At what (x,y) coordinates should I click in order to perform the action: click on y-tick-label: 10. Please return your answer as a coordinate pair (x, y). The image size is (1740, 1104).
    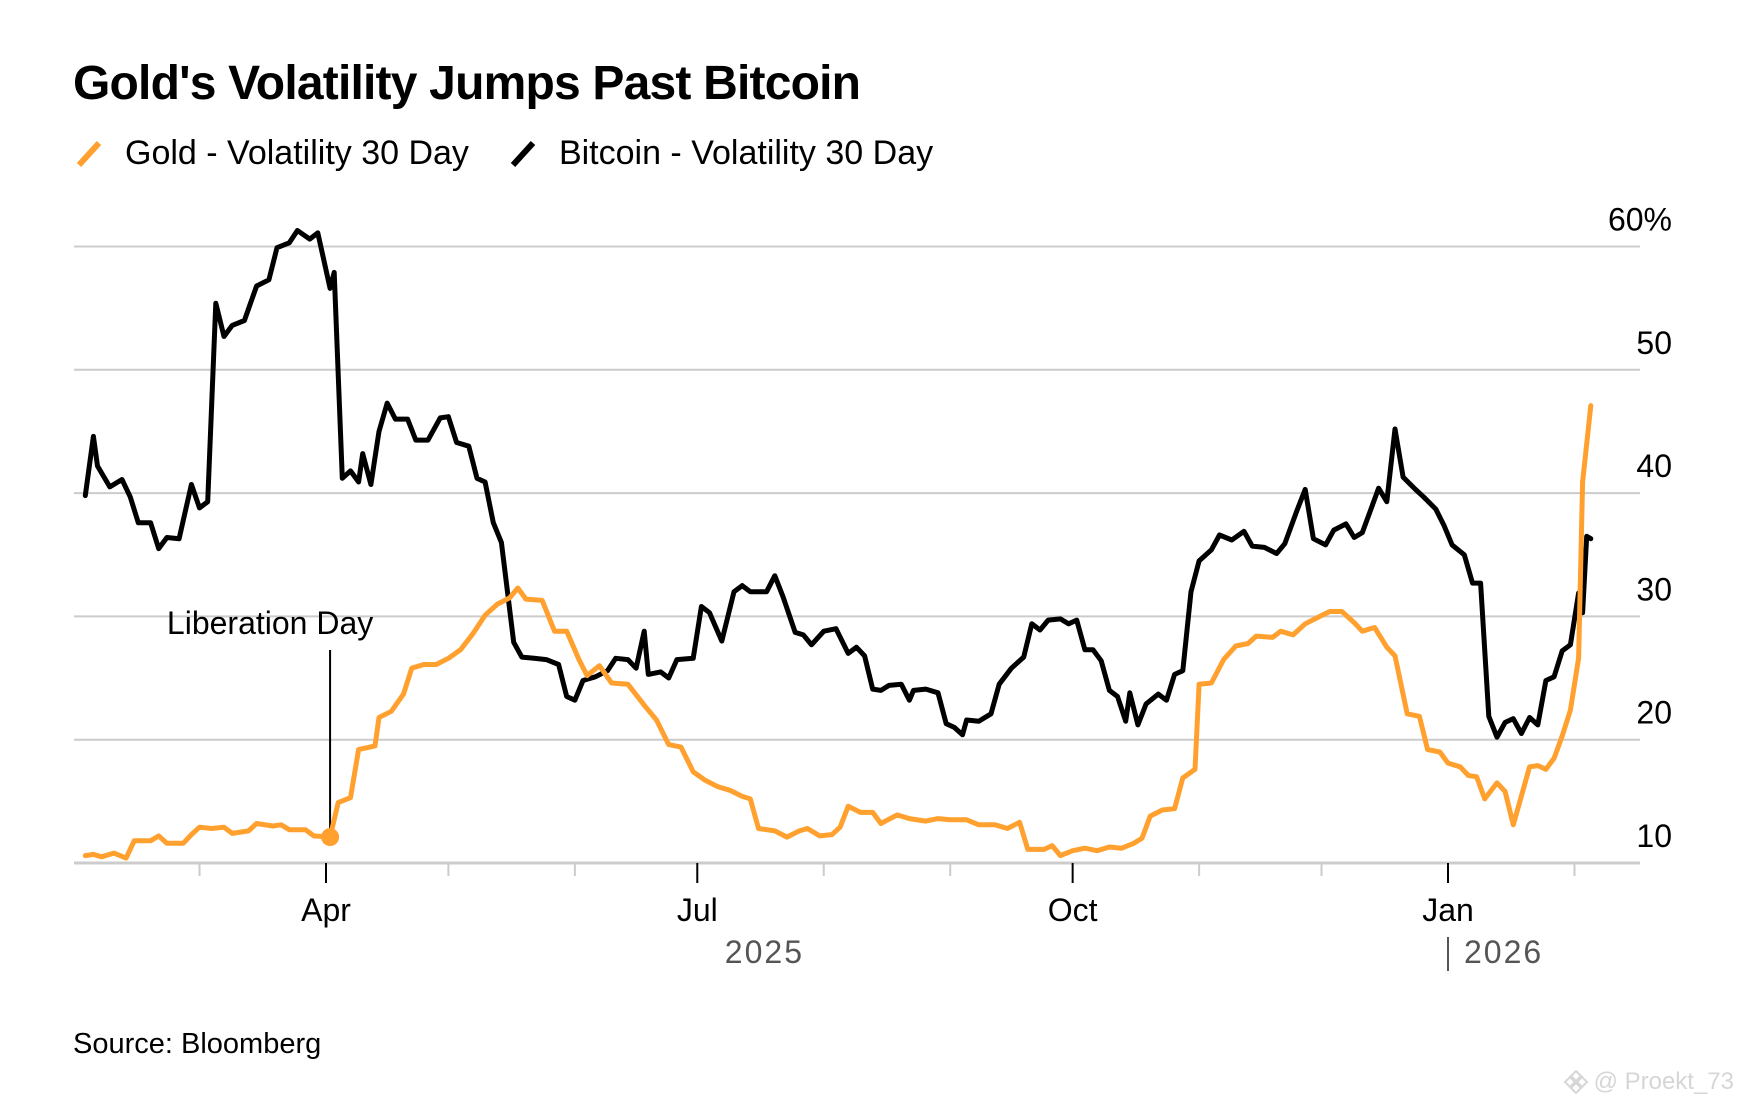
    Looking at the image, I should click on (1654, 836).